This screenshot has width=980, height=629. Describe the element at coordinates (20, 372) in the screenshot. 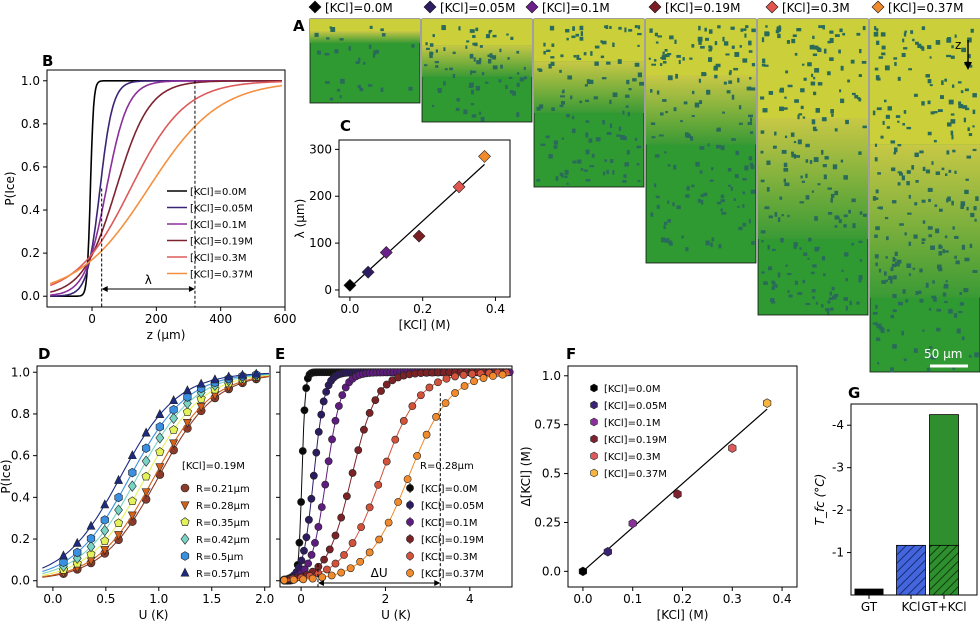

I see `y-tick-label: 1.0` at that location.